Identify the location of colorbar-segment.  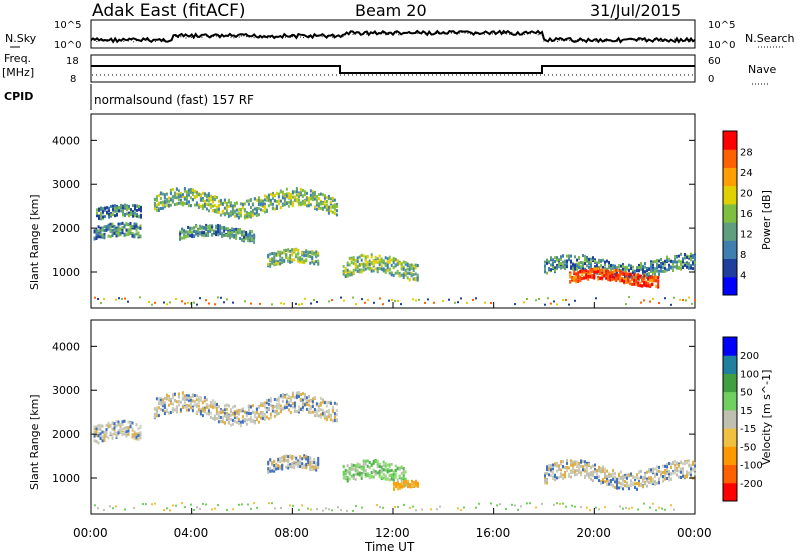
(730, 455).